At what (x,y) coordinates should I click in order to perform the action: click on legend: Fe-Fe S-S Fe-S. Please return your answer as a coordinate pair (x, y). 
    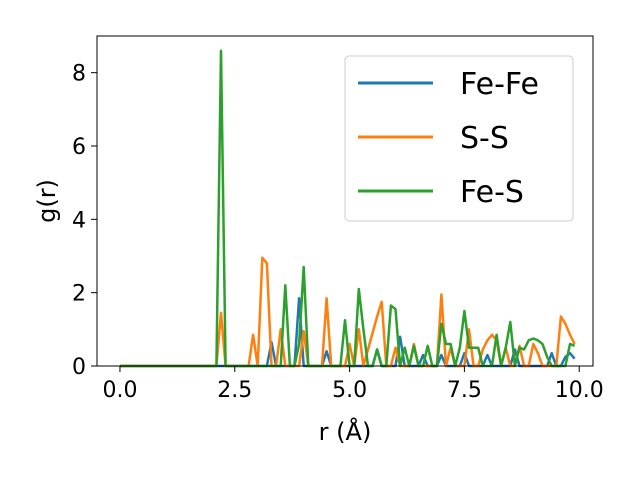
    Looking at the image, I should click on (459, 138).